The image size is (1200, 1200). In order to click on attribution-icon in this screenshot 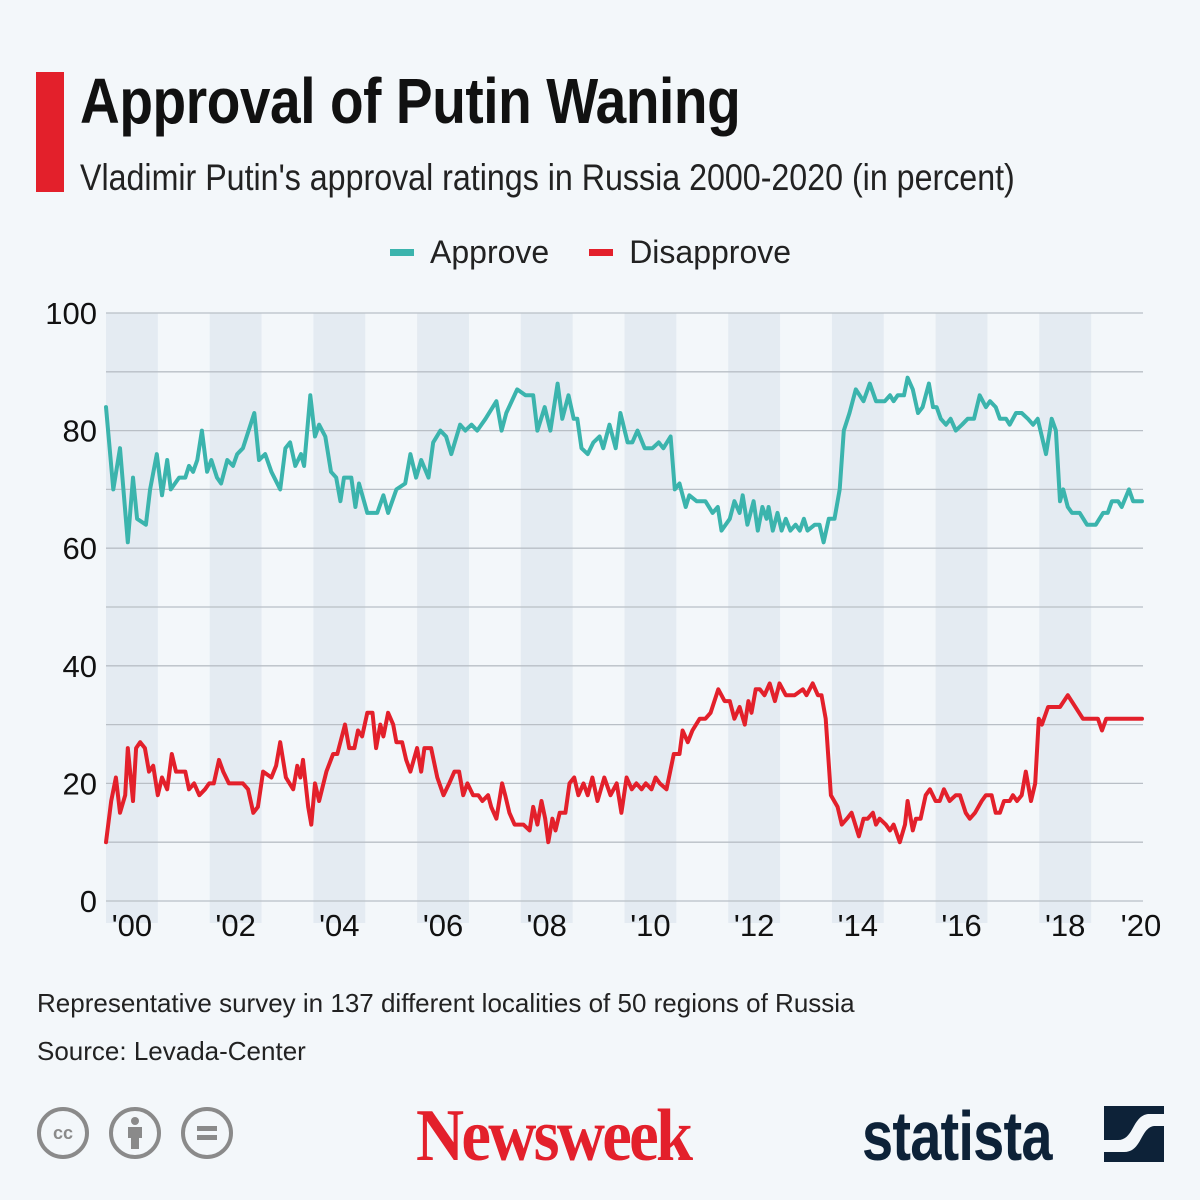, I will do `click(135, 1133)`.